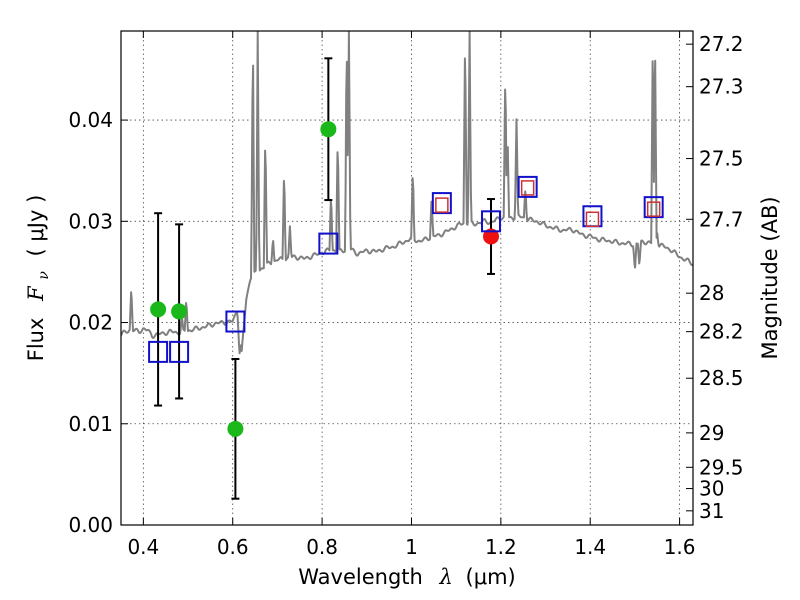  What do you see at coordinates (446, 577) in the screenshot?
I see `x-axis-label-symbol: λ` at bounding box center [446, 577].